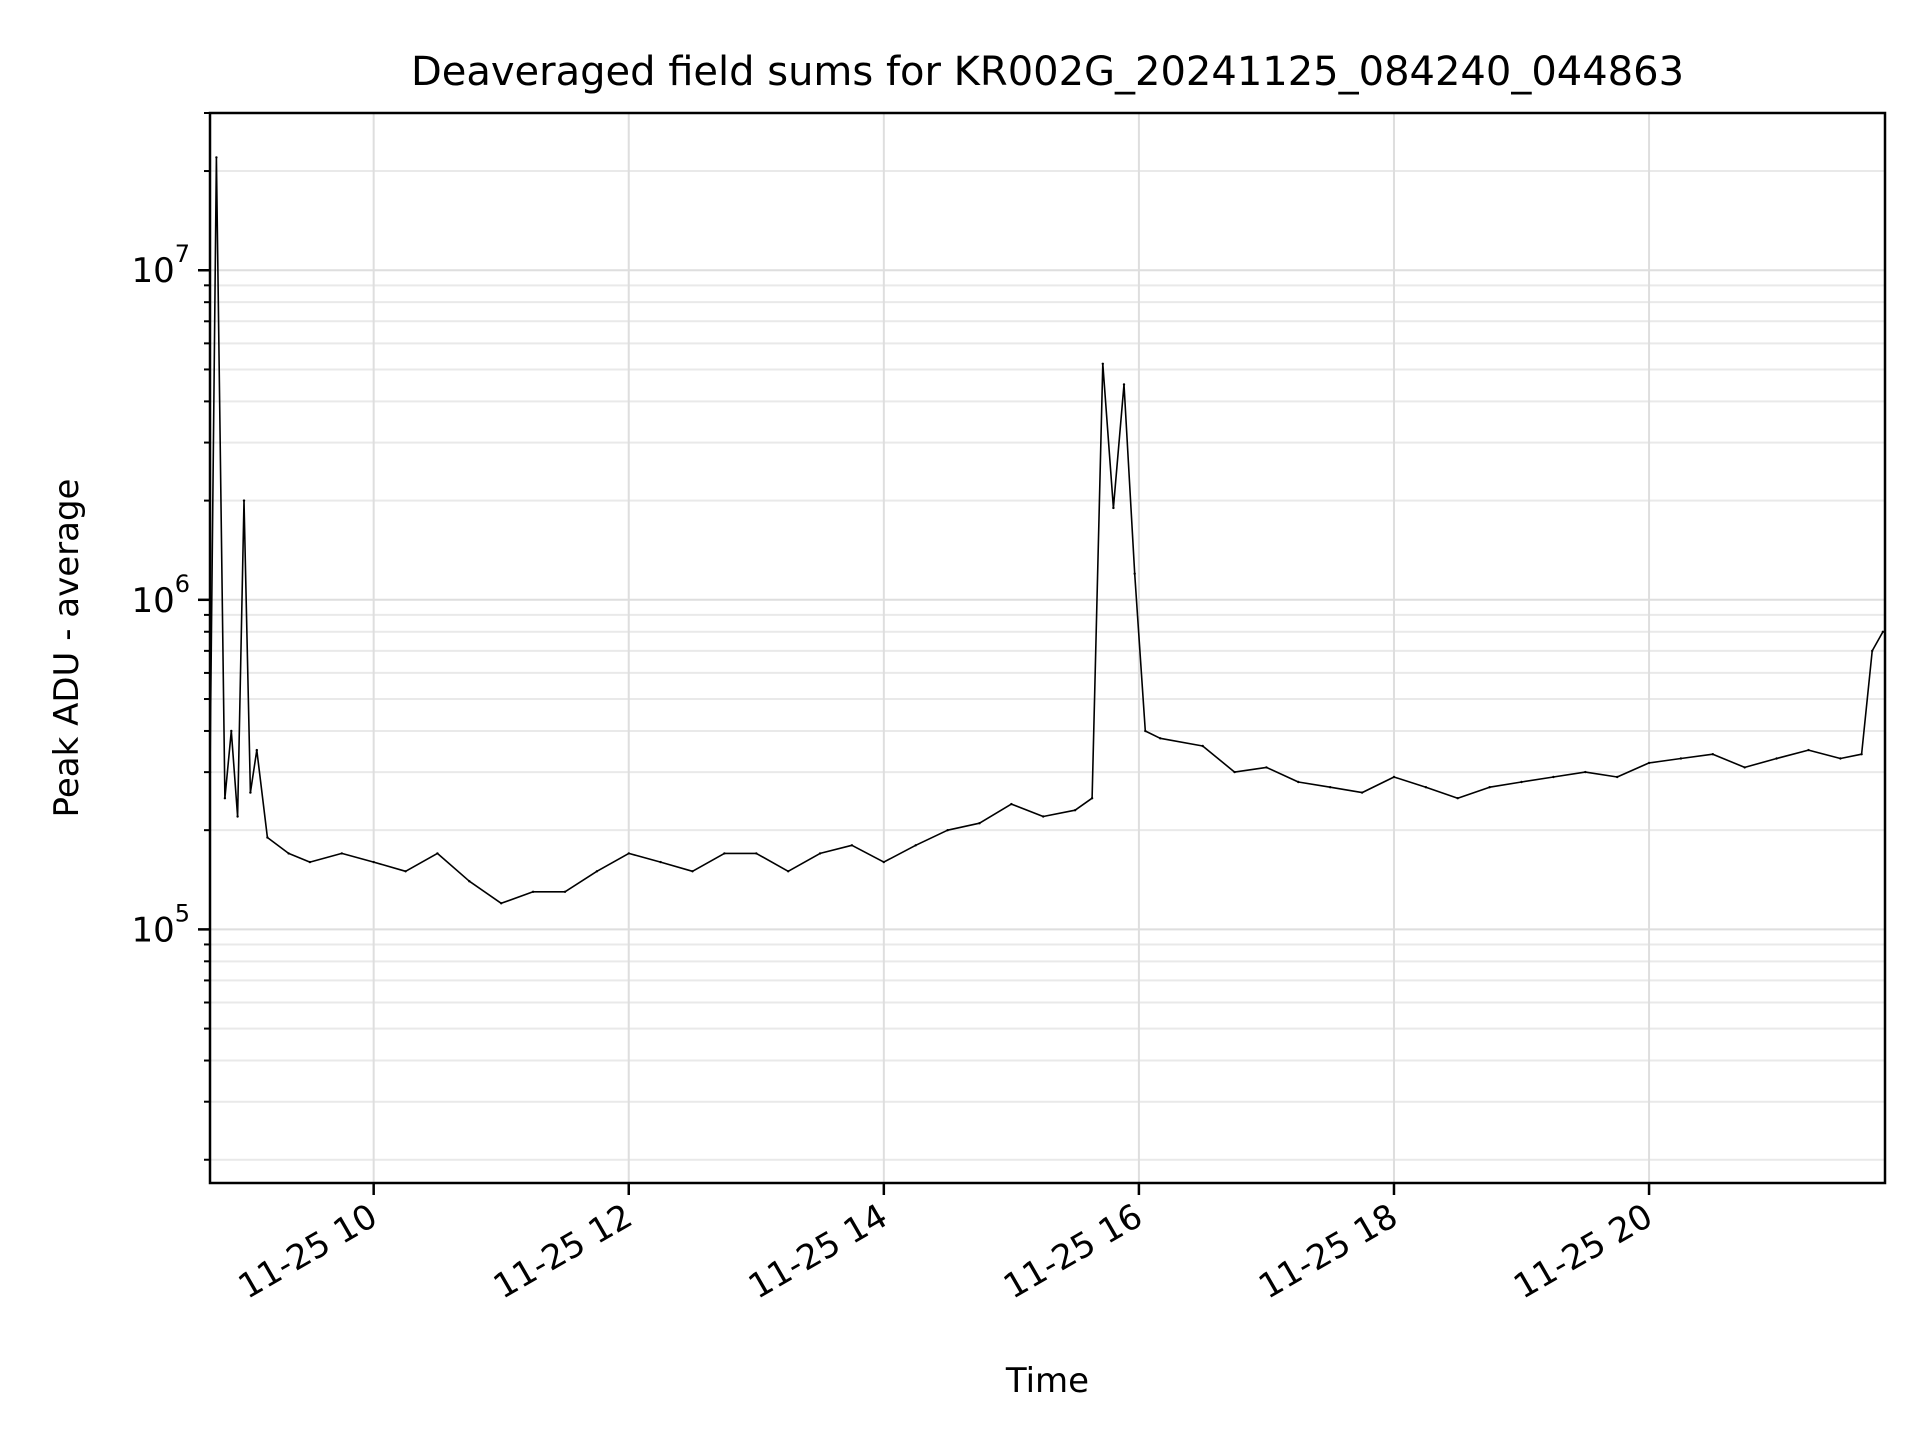 This screenshot has width=1920, height=1440. What do you see at coordinates (1047, 1381) in the screenshot?
I see `x-axis-label: Time` at bounding box center [1047, 1381].